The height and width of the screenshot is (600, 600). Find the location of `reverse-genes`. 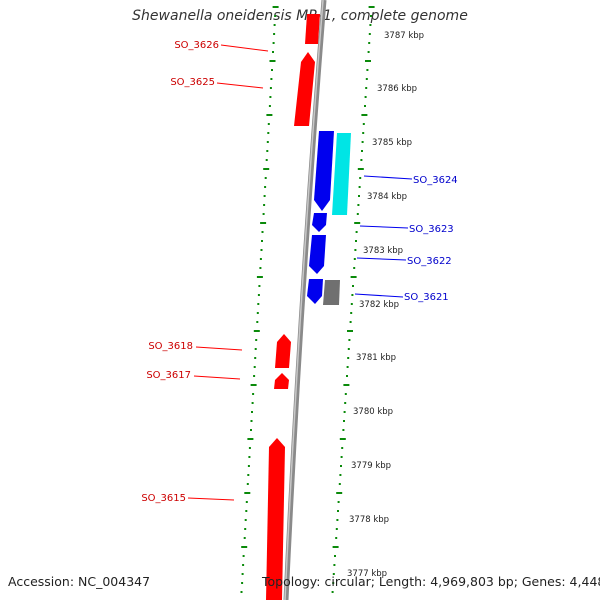

reverse-genes is located at coordinates (329, 218).